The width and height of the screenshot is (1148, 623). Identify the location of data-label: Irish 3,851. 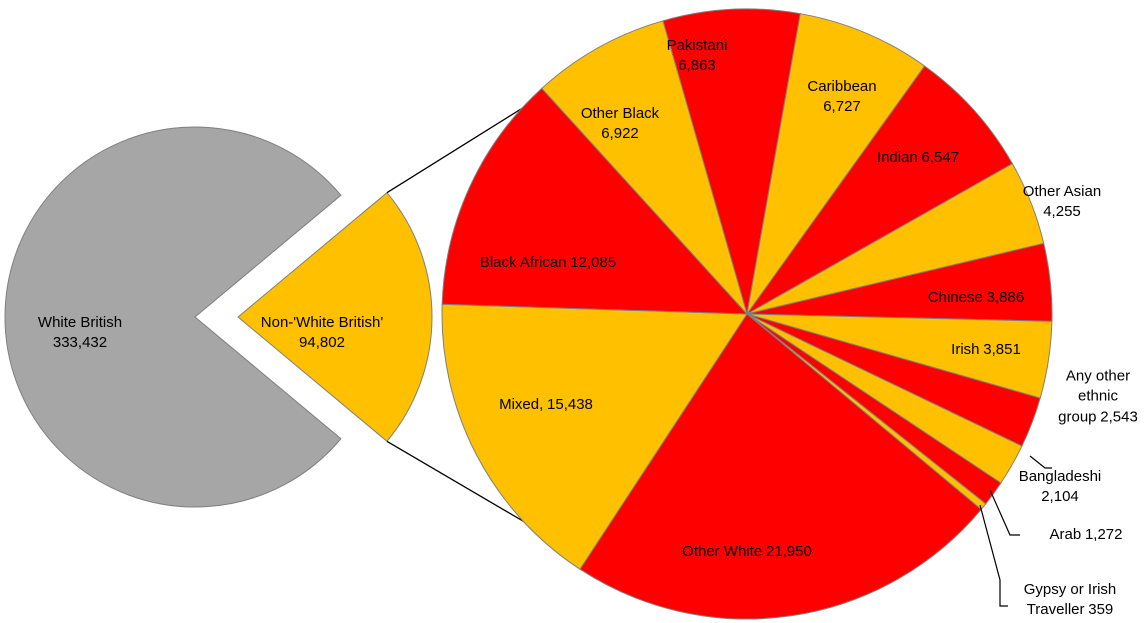
(986, 350).